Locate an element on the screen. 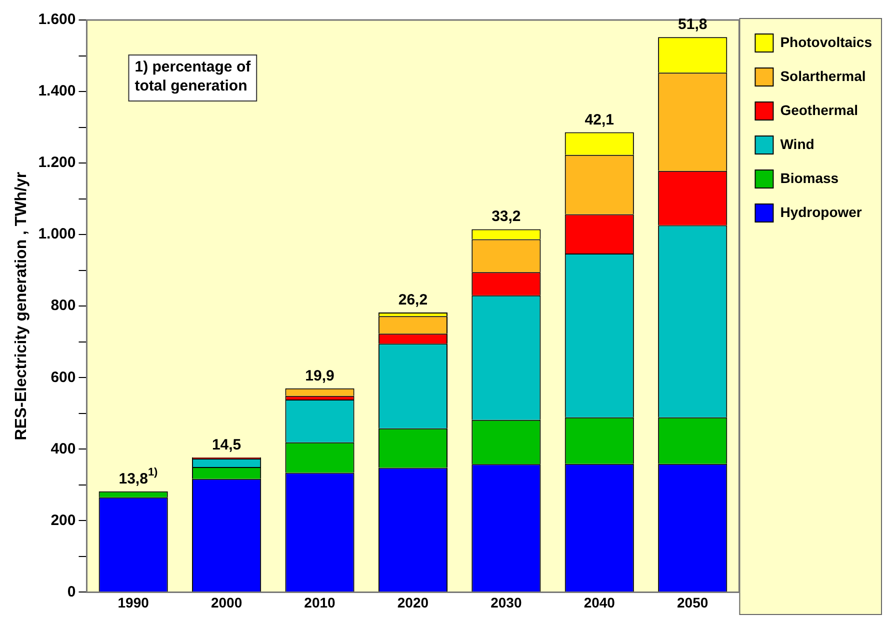 This screenshot has height=623, width=894. annotation: 26,2 is located at coordinates (413, 300).